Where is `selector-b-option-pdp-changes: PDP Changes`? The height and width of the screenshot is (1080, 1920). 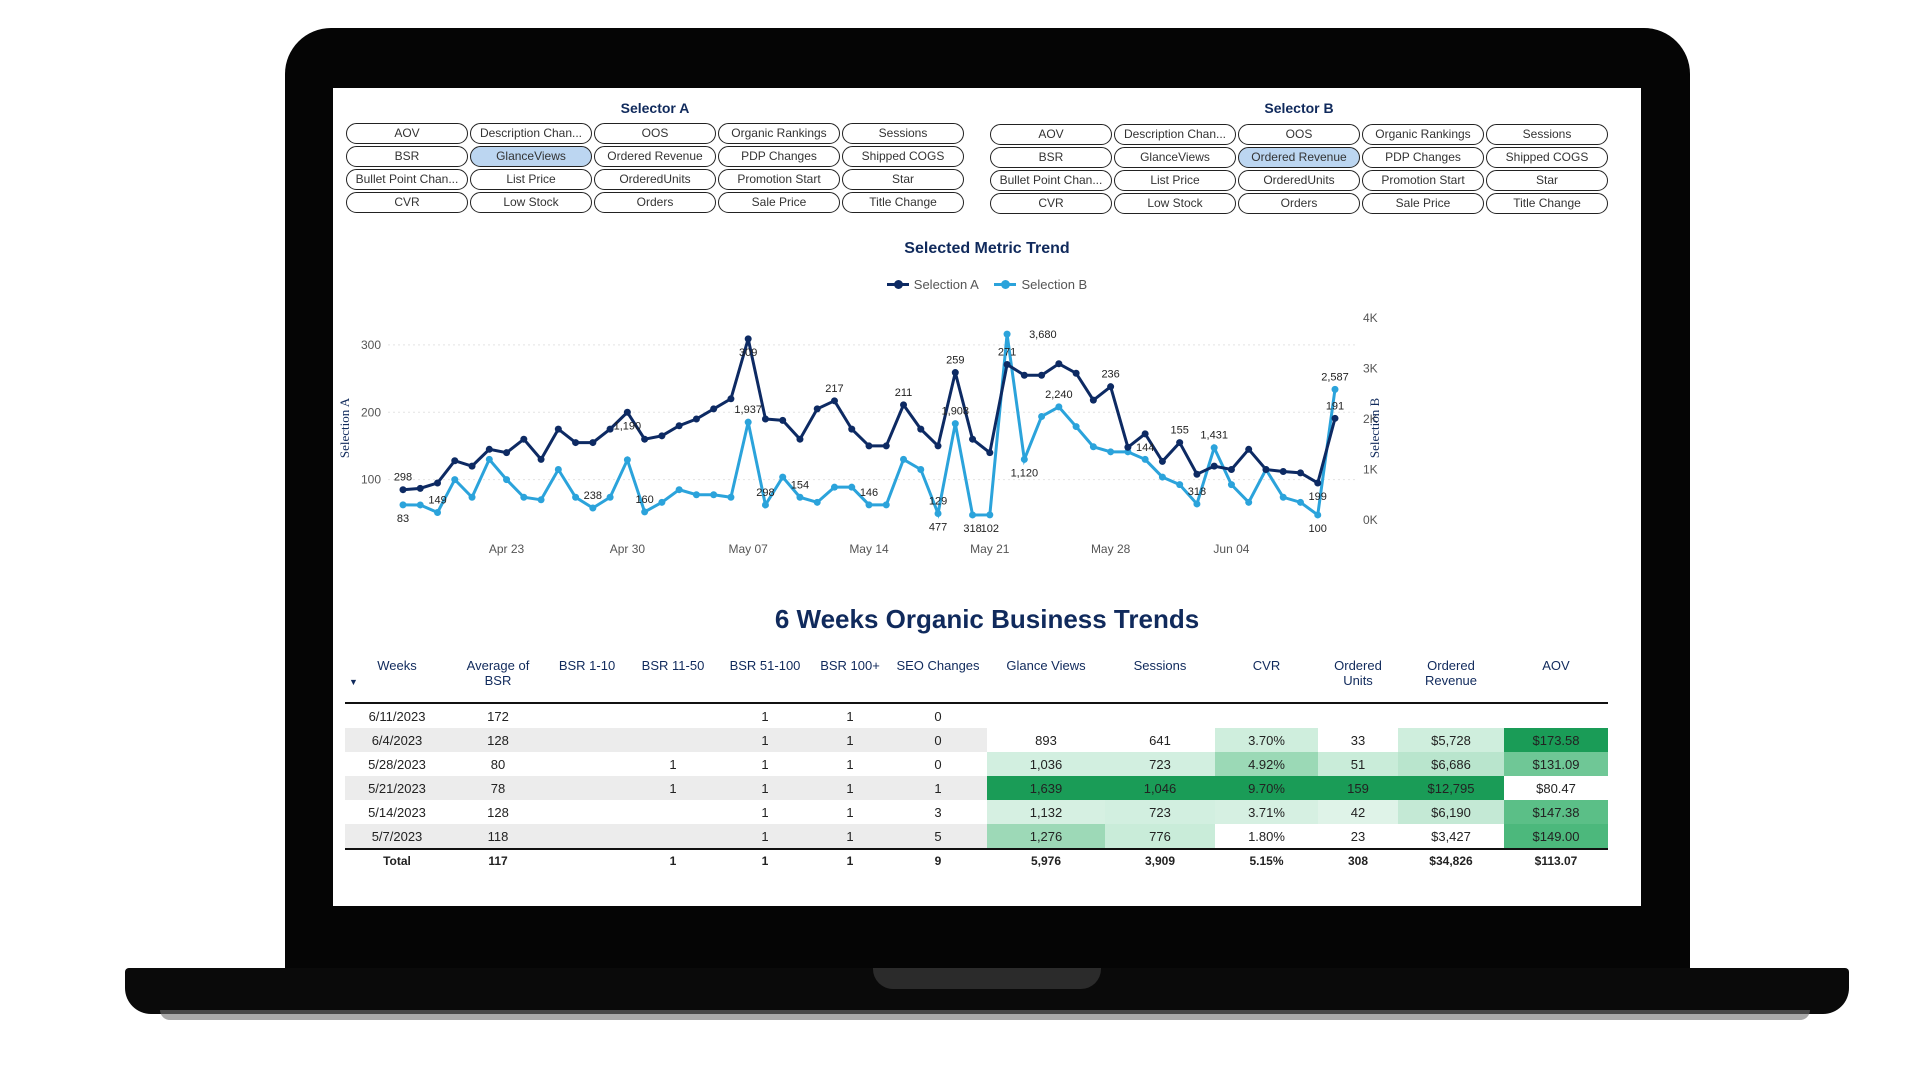 selector-b-option-pdp-changes: PDP Changes is located at coordinates (1423, 157).